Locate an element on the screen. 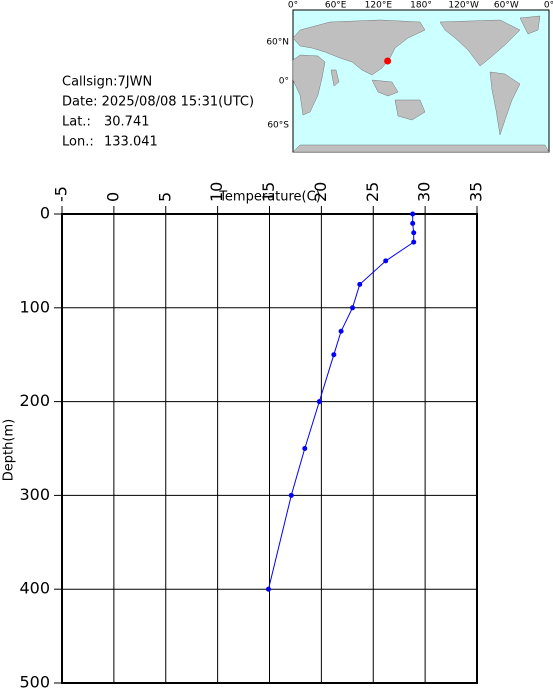  x-tick-label: 10 is located at coordinates (216, 192).